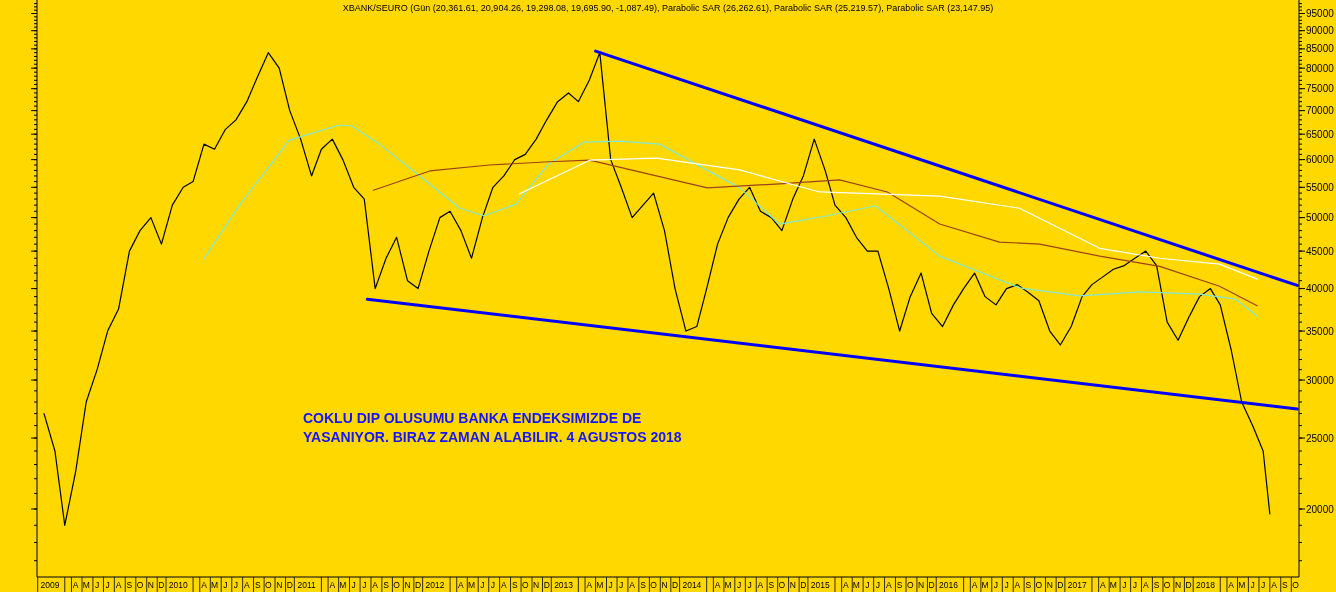  What do you see at coordinates (1320, 509) in the screenshot?
I see `y-tick-label: 20000` at bounding box center [1320, 509].